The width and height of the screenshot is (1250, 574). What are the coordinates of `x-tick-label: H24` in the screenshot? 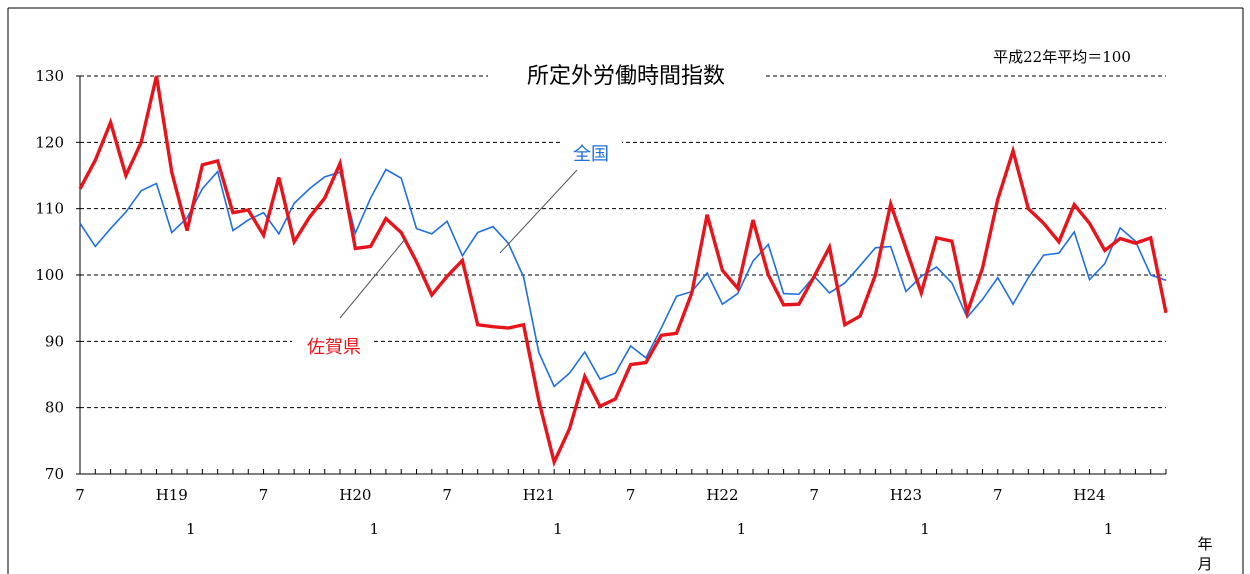 It's located at (1089, 495).